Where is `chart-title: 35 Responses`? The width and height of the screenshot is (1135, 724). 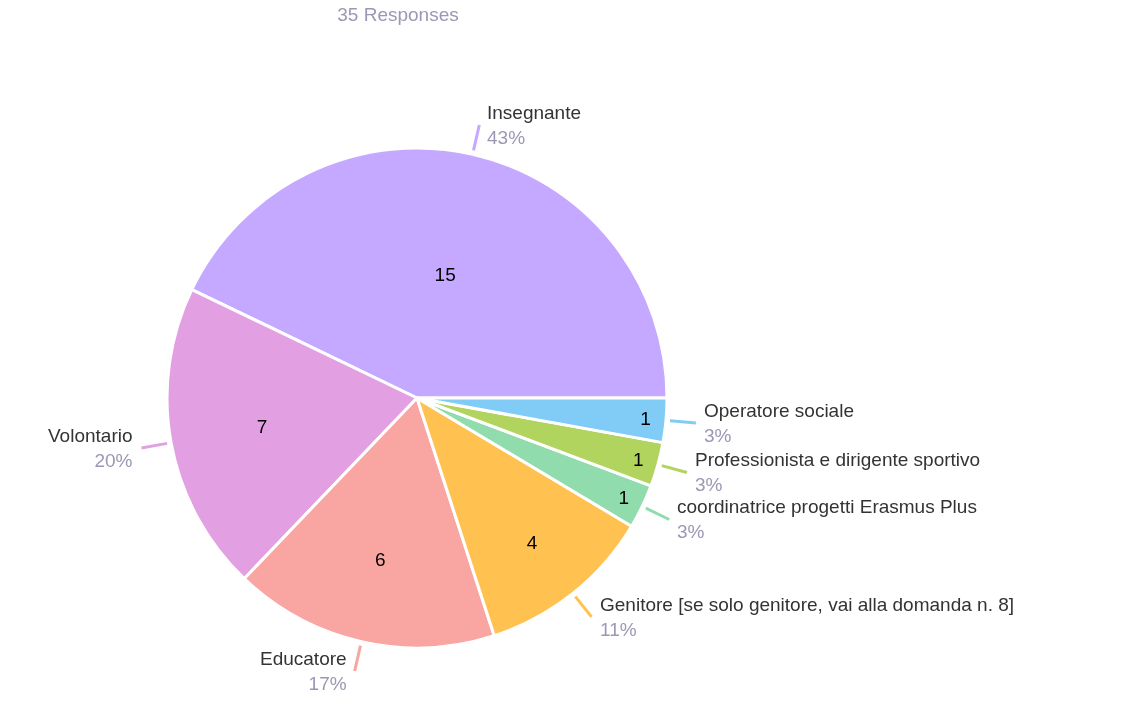 chart-title: 35 Responses is located at coordinates (398, 14).